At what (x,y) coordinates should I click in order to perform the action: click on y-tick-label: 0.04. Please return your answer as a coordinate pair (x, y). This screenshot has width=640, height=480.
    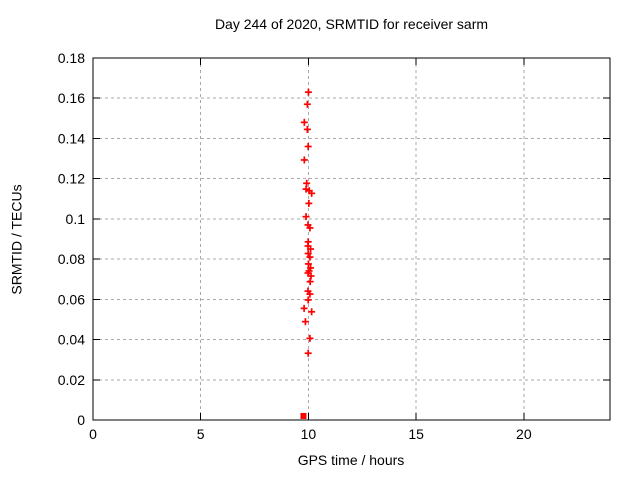
    Looking at the image, I should click on (71, 340).